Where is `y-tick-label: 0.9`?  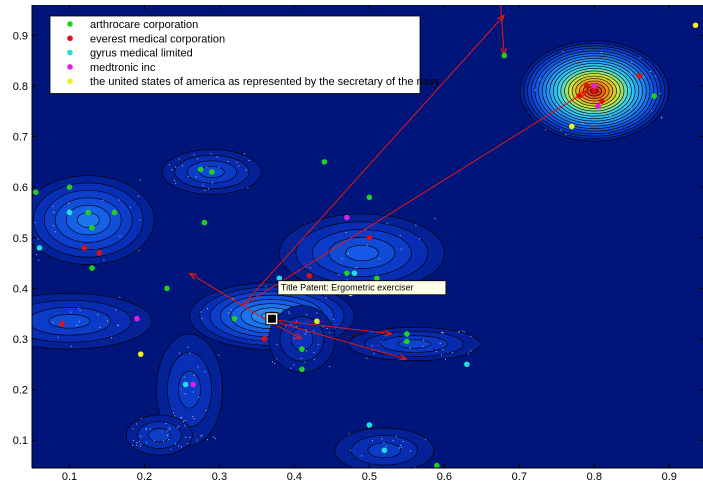 y-tick-label: 0.9 is located at coordinates (20, 36).